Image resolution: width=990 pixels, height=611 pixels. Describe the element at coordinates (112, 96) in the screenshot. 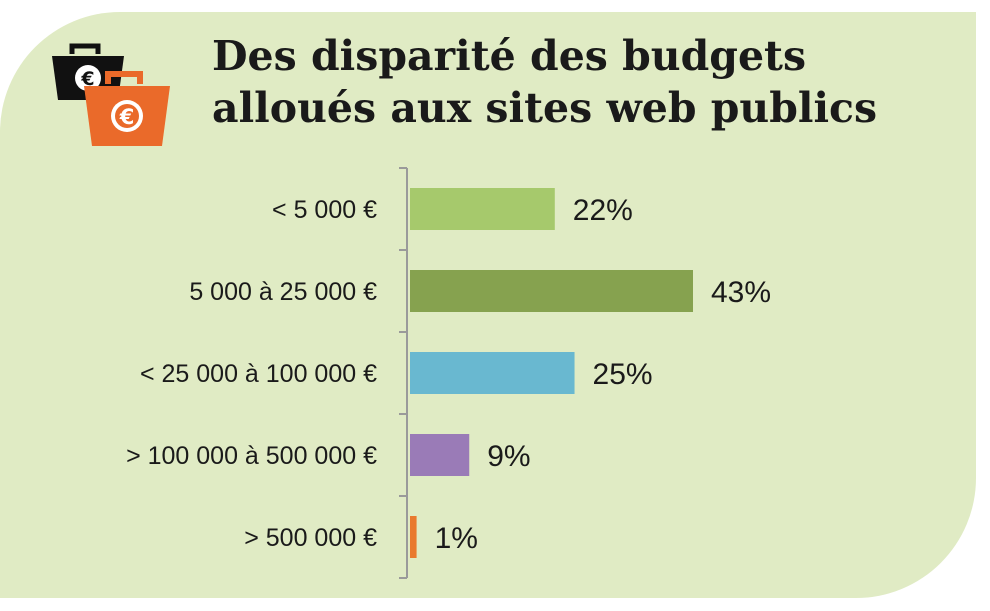

I see `euro-shopping-bags-icon: € €` at that location.